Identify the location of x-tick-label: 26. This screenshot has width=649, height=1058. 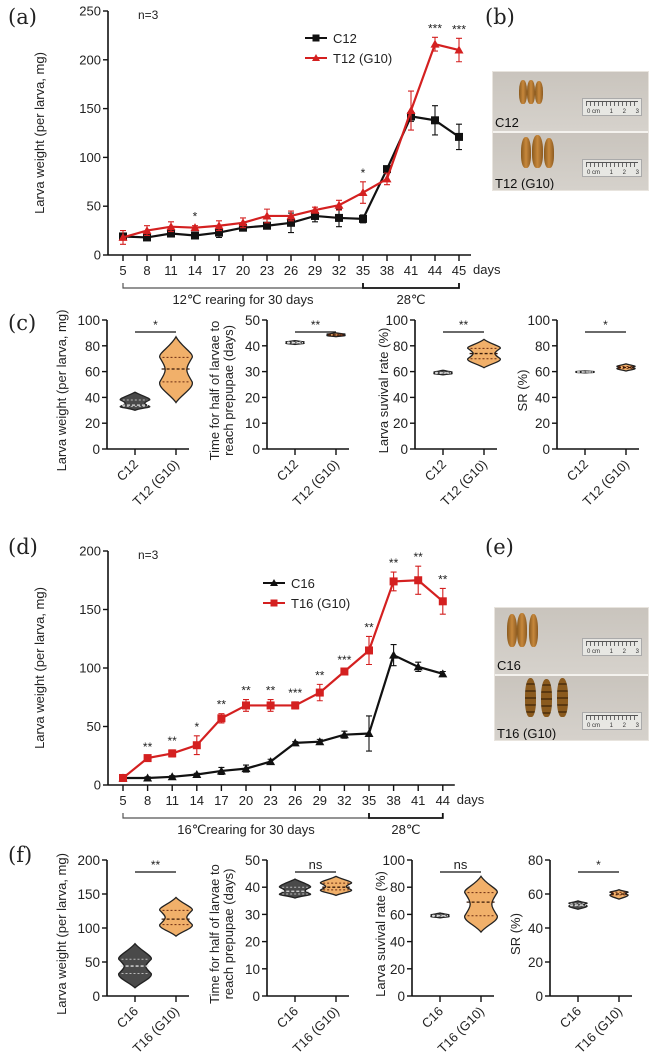
(295, 800).